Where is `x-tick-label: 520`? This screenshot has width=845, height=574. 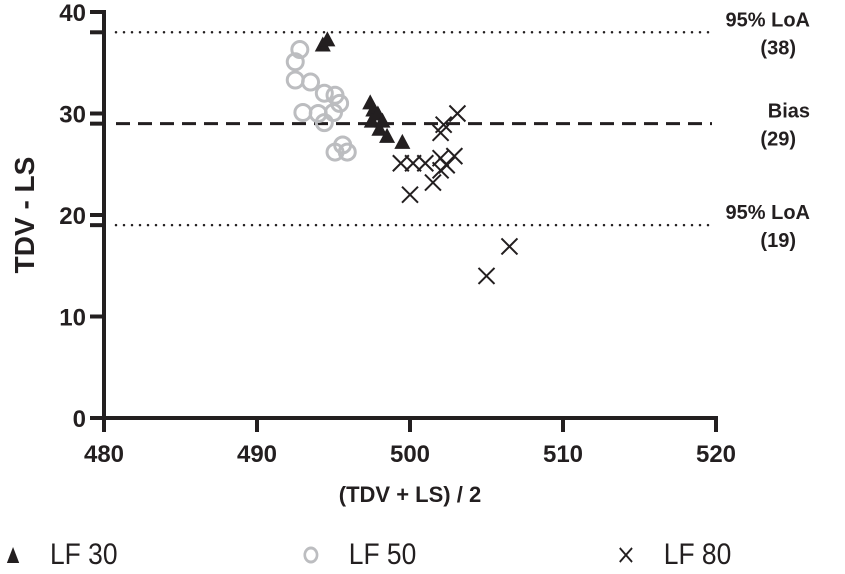
x-tick-label: 520 is located at coordinates (716, 454).